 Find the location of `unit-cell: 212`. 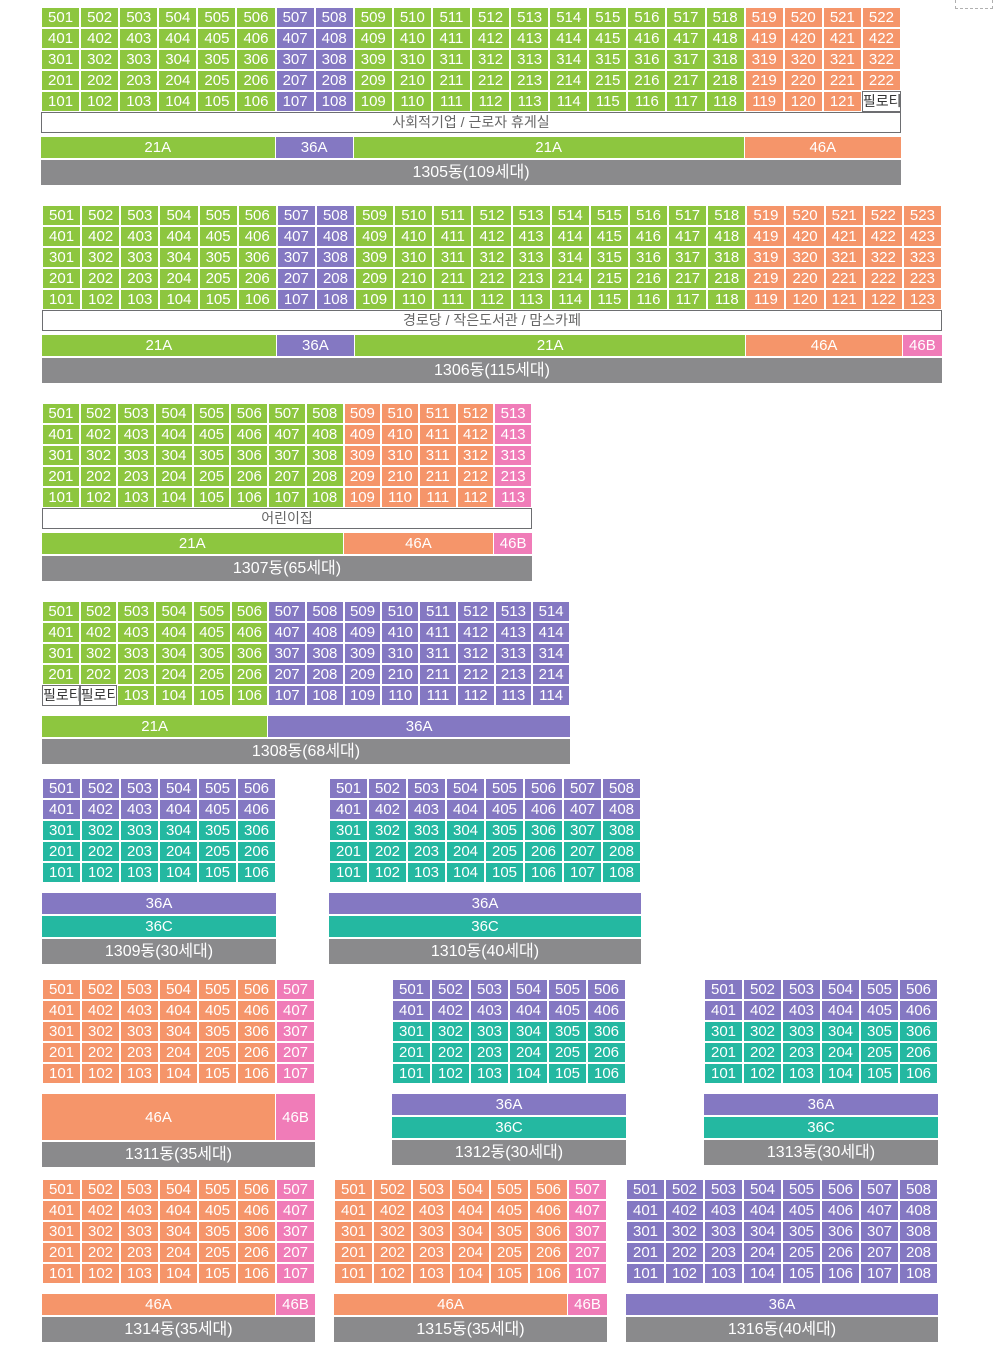

unit-cell: 212 is located at coordinates (475, 674).